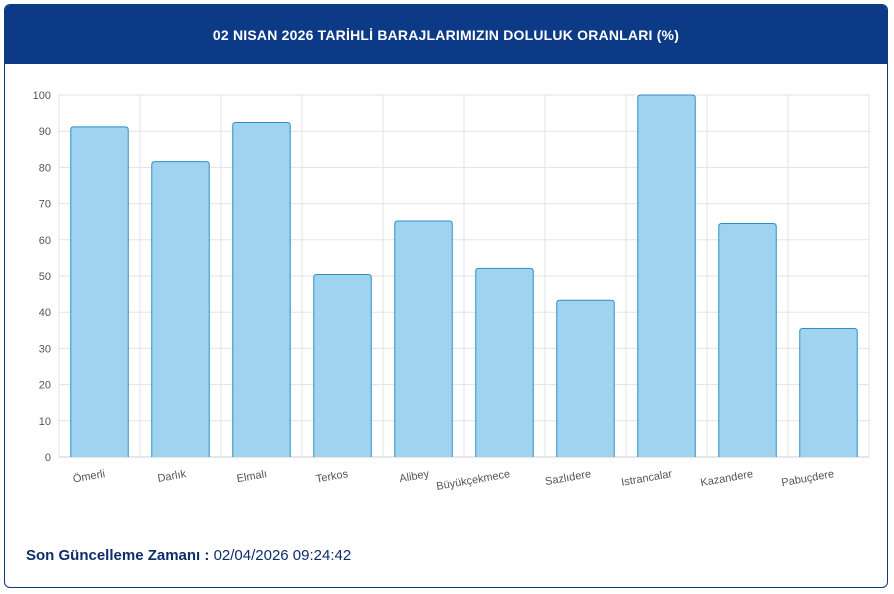 This screenshot has height=594, width=894. I want to click on bar-büyükçekmece, so click(504, 362).